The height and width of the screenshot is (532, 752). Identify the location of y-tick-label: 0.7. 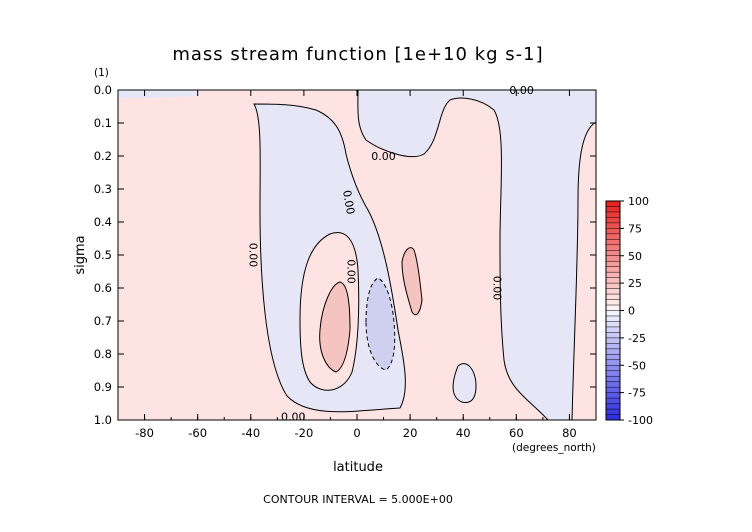
(103, 321).